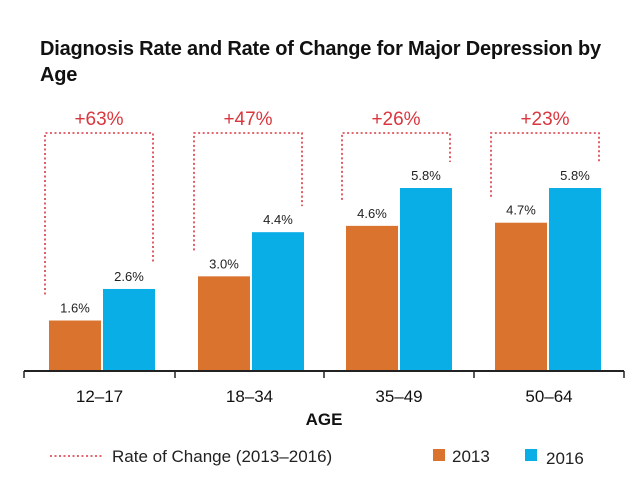 The image size is (640, 491). Describe the element at coordinates (278, 301) in the screenshot. I see `bar-2016-18–34` at that location.